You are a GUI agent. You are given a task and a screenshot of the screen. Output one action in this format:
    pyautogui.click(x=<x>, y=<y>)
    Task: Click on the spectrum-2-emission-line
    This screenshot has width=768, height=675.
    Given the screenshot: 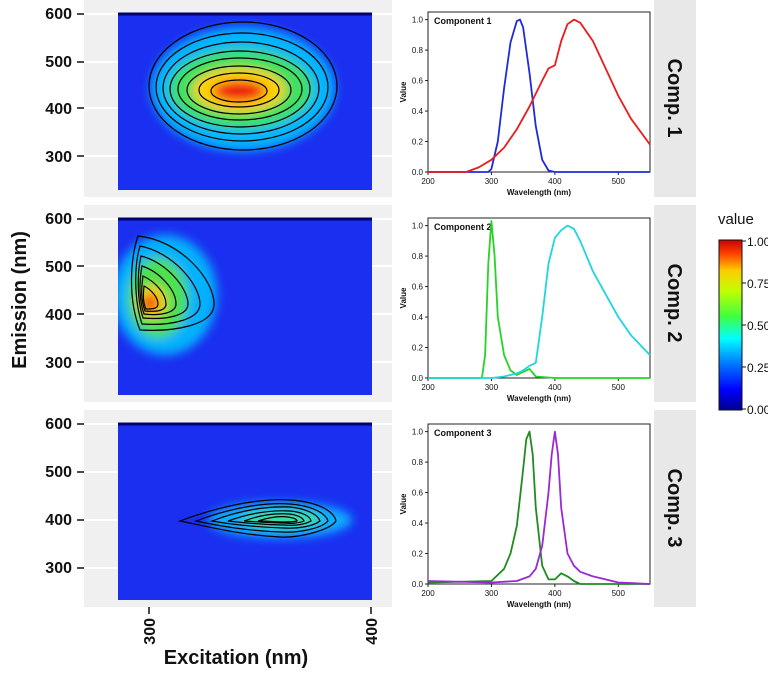 What is the action you would take?
    pyautogui.click(x=539, y=301)
    